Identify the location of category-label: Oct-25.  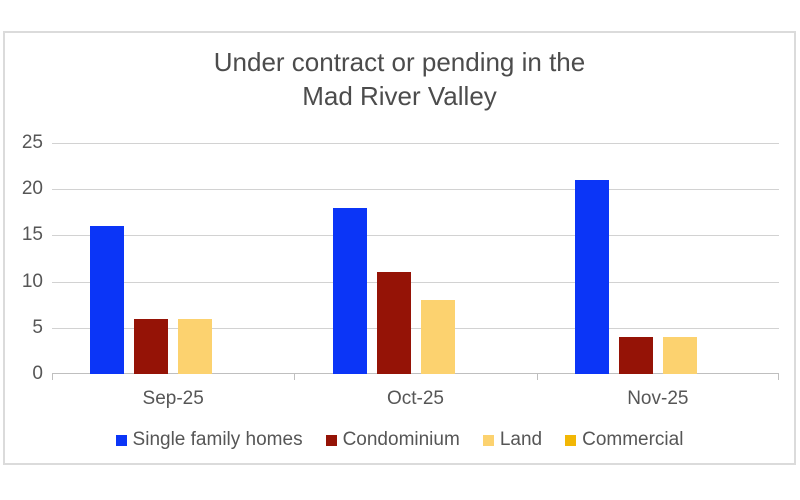
(415, 398).